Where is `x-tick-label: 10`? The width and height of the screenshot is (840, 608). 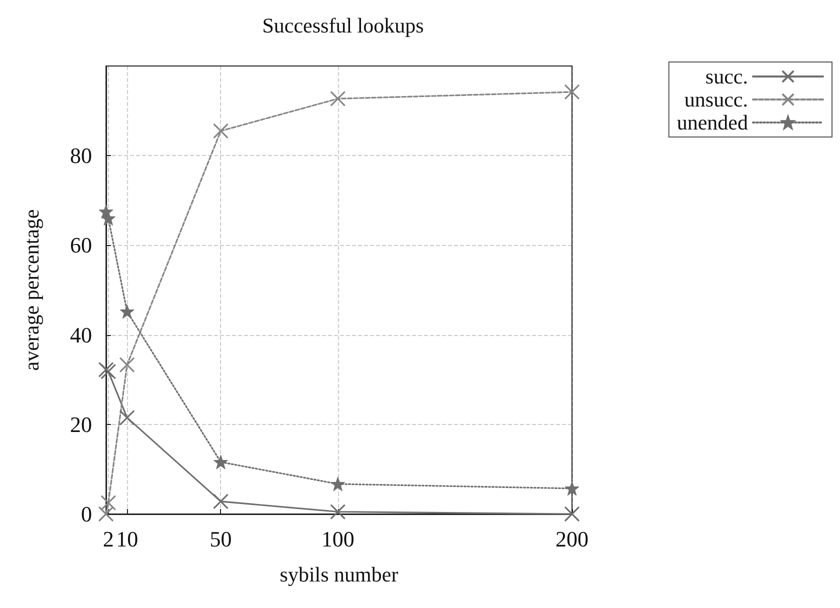
x-tick-label: 10 is located at coordinates (127, 539).